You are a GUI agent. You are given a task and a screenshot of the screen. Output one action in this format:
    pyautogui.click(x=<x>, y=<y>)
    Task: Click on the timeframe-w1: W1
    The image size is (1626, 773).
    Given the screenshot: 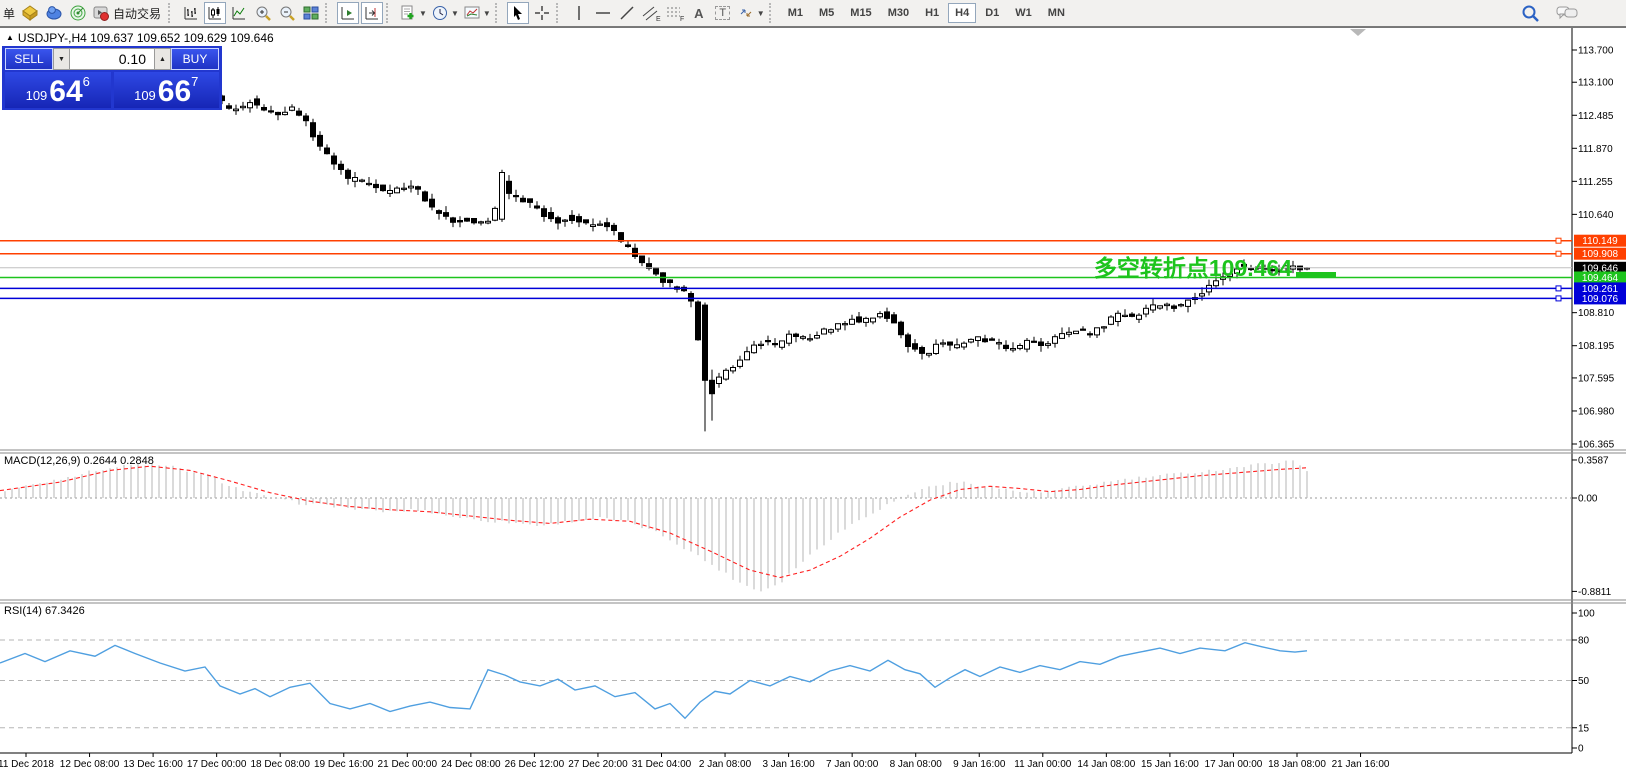 What is the action you would take?
    pyautogui.click(x=1023, y=13)
    